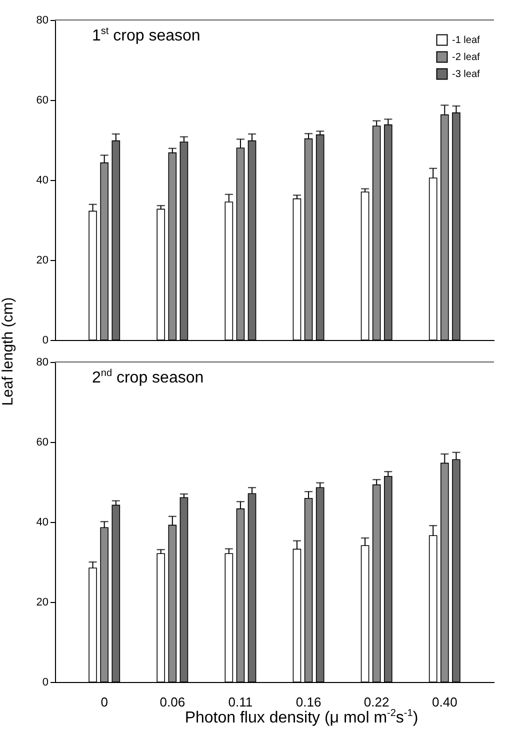 The height and width of the screenshot is (748, 525). What do you see at coordinates (466, 74) in the screenshot?
I see `legend-label: -3 leaf` at bounding box center [466, 74].